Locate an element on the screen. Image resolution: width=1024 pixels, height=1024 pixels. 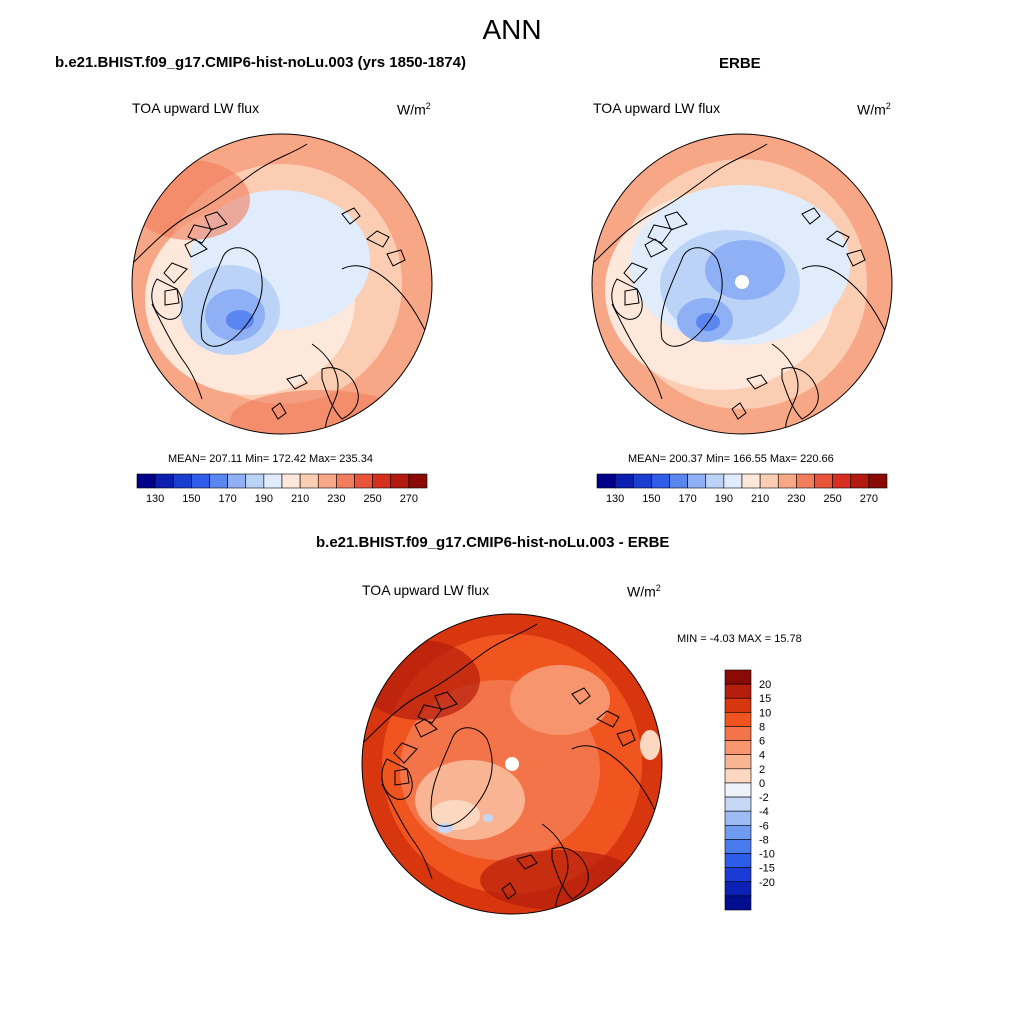
panel1-colorbar: 130 150 170 190 210 230 250 270 is located at coordinates (282, 489).